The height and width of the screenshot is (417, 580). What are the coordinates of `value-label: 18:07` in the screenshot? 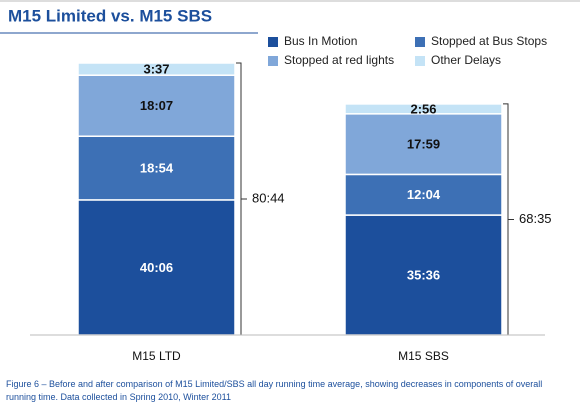 It's located at (156, 105).